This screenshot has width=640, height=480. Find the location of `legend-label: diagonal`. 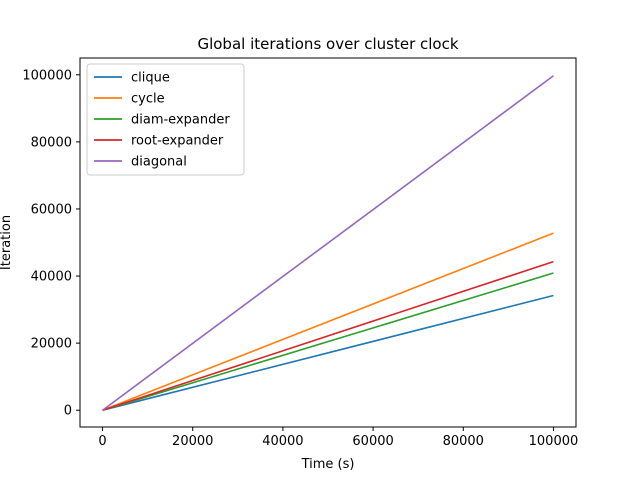

legend-label: diagonal is located at coordinates (159, 162).